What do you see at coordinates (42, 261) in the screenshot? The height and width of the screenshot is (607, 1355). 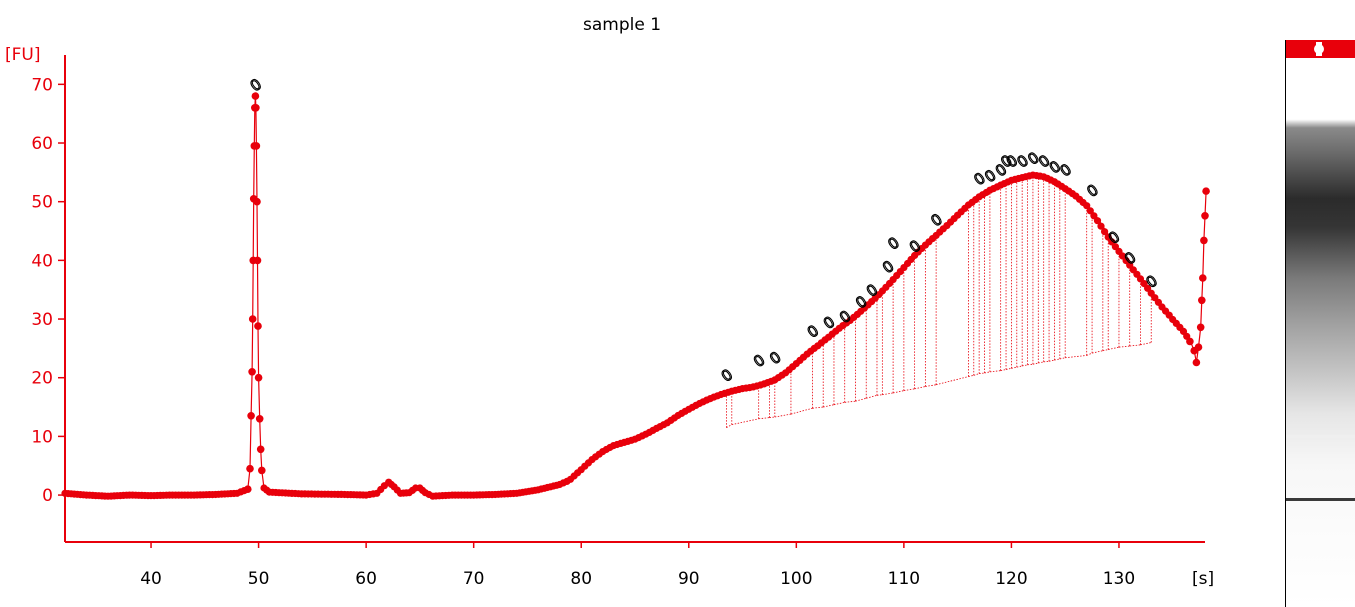 I see `y-tick-label: 40` at bounding box center [42, 261].